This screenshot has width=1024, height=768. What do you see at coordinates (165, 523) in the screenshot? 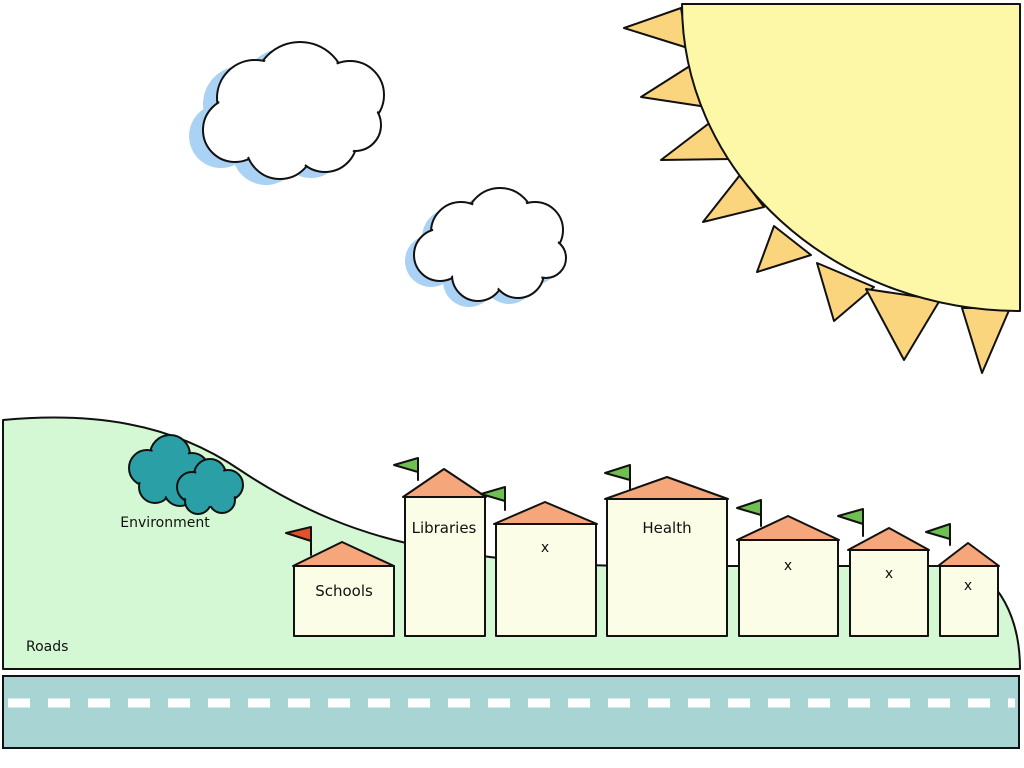
I see `environment-label: Environment` at bounding box center [165, 523].